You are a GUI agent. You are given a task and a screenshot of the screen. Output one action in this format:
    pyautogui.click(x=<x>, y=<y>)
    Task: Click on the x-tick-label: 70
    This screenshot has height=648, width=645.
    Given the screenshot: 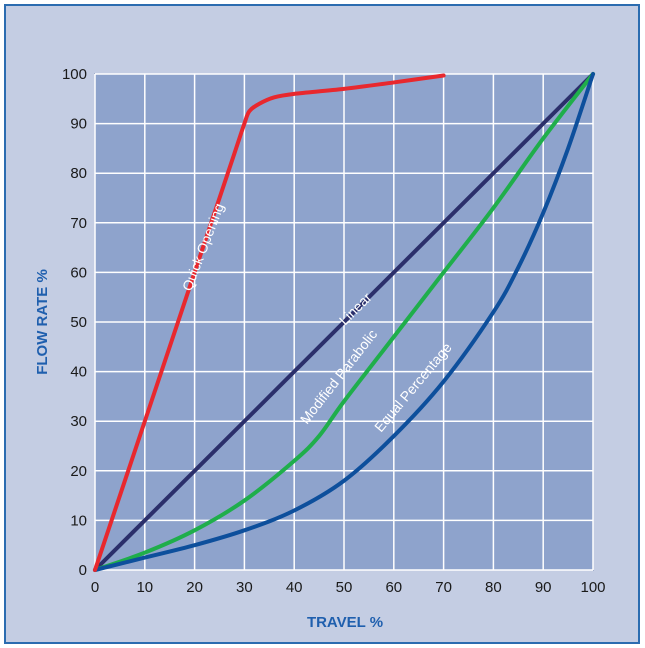 What is the action you would take?
    pyautogui.click(x=443, y=587)
    